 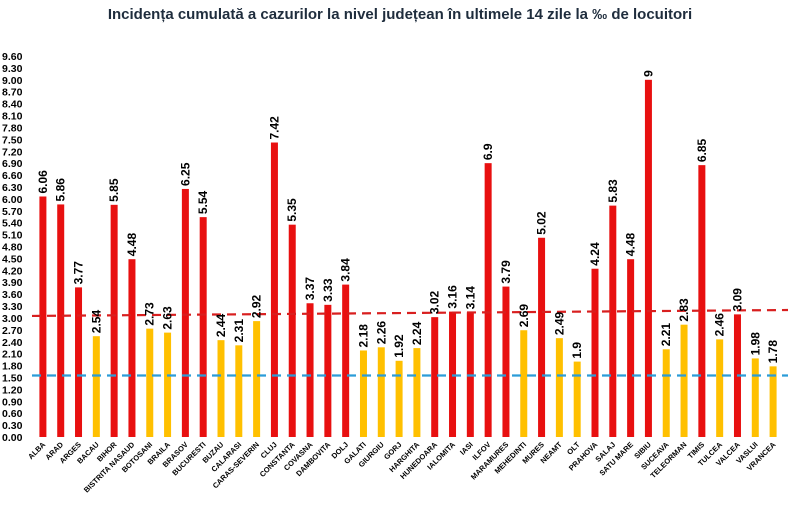 I want to click on data-label: 3.84, so click(x=346, y=270).